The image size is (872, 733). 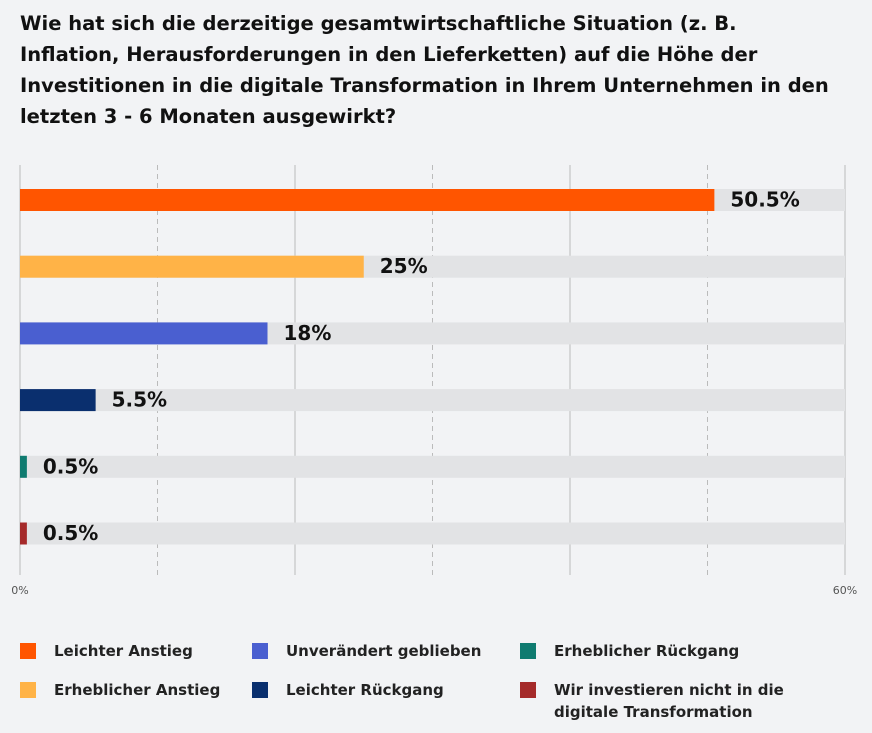 What do you see at coordinates (137, 690) in the screenshot?
I see `legend-label: Erheblicher Anstieg` at bounding box center [137, 690].